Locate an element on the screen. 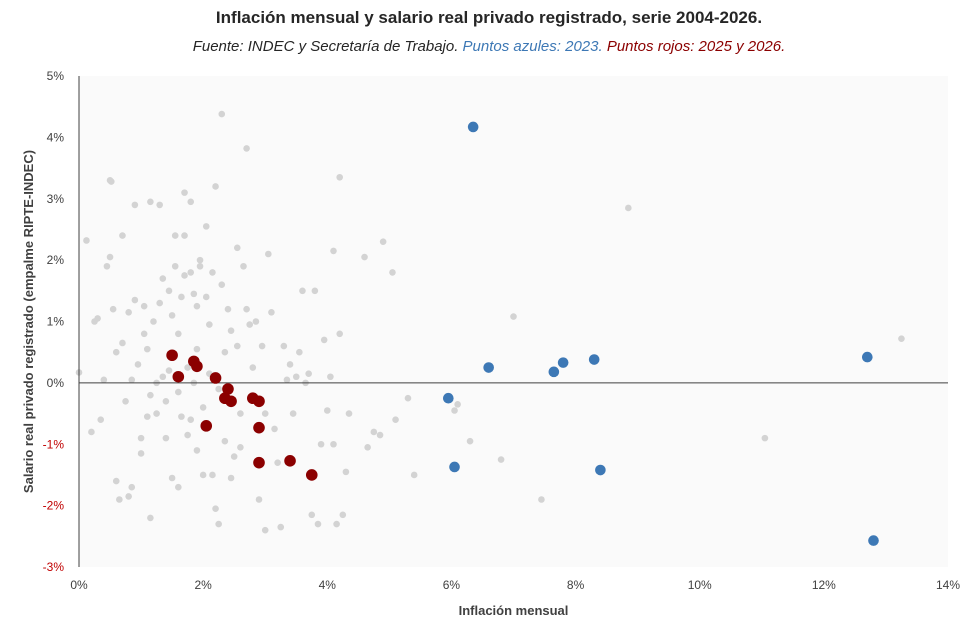  y-axis-ticks: -3% -2% -1% 0% 1% 2% 3% 4% 5% is located at coordinates (54, 321).